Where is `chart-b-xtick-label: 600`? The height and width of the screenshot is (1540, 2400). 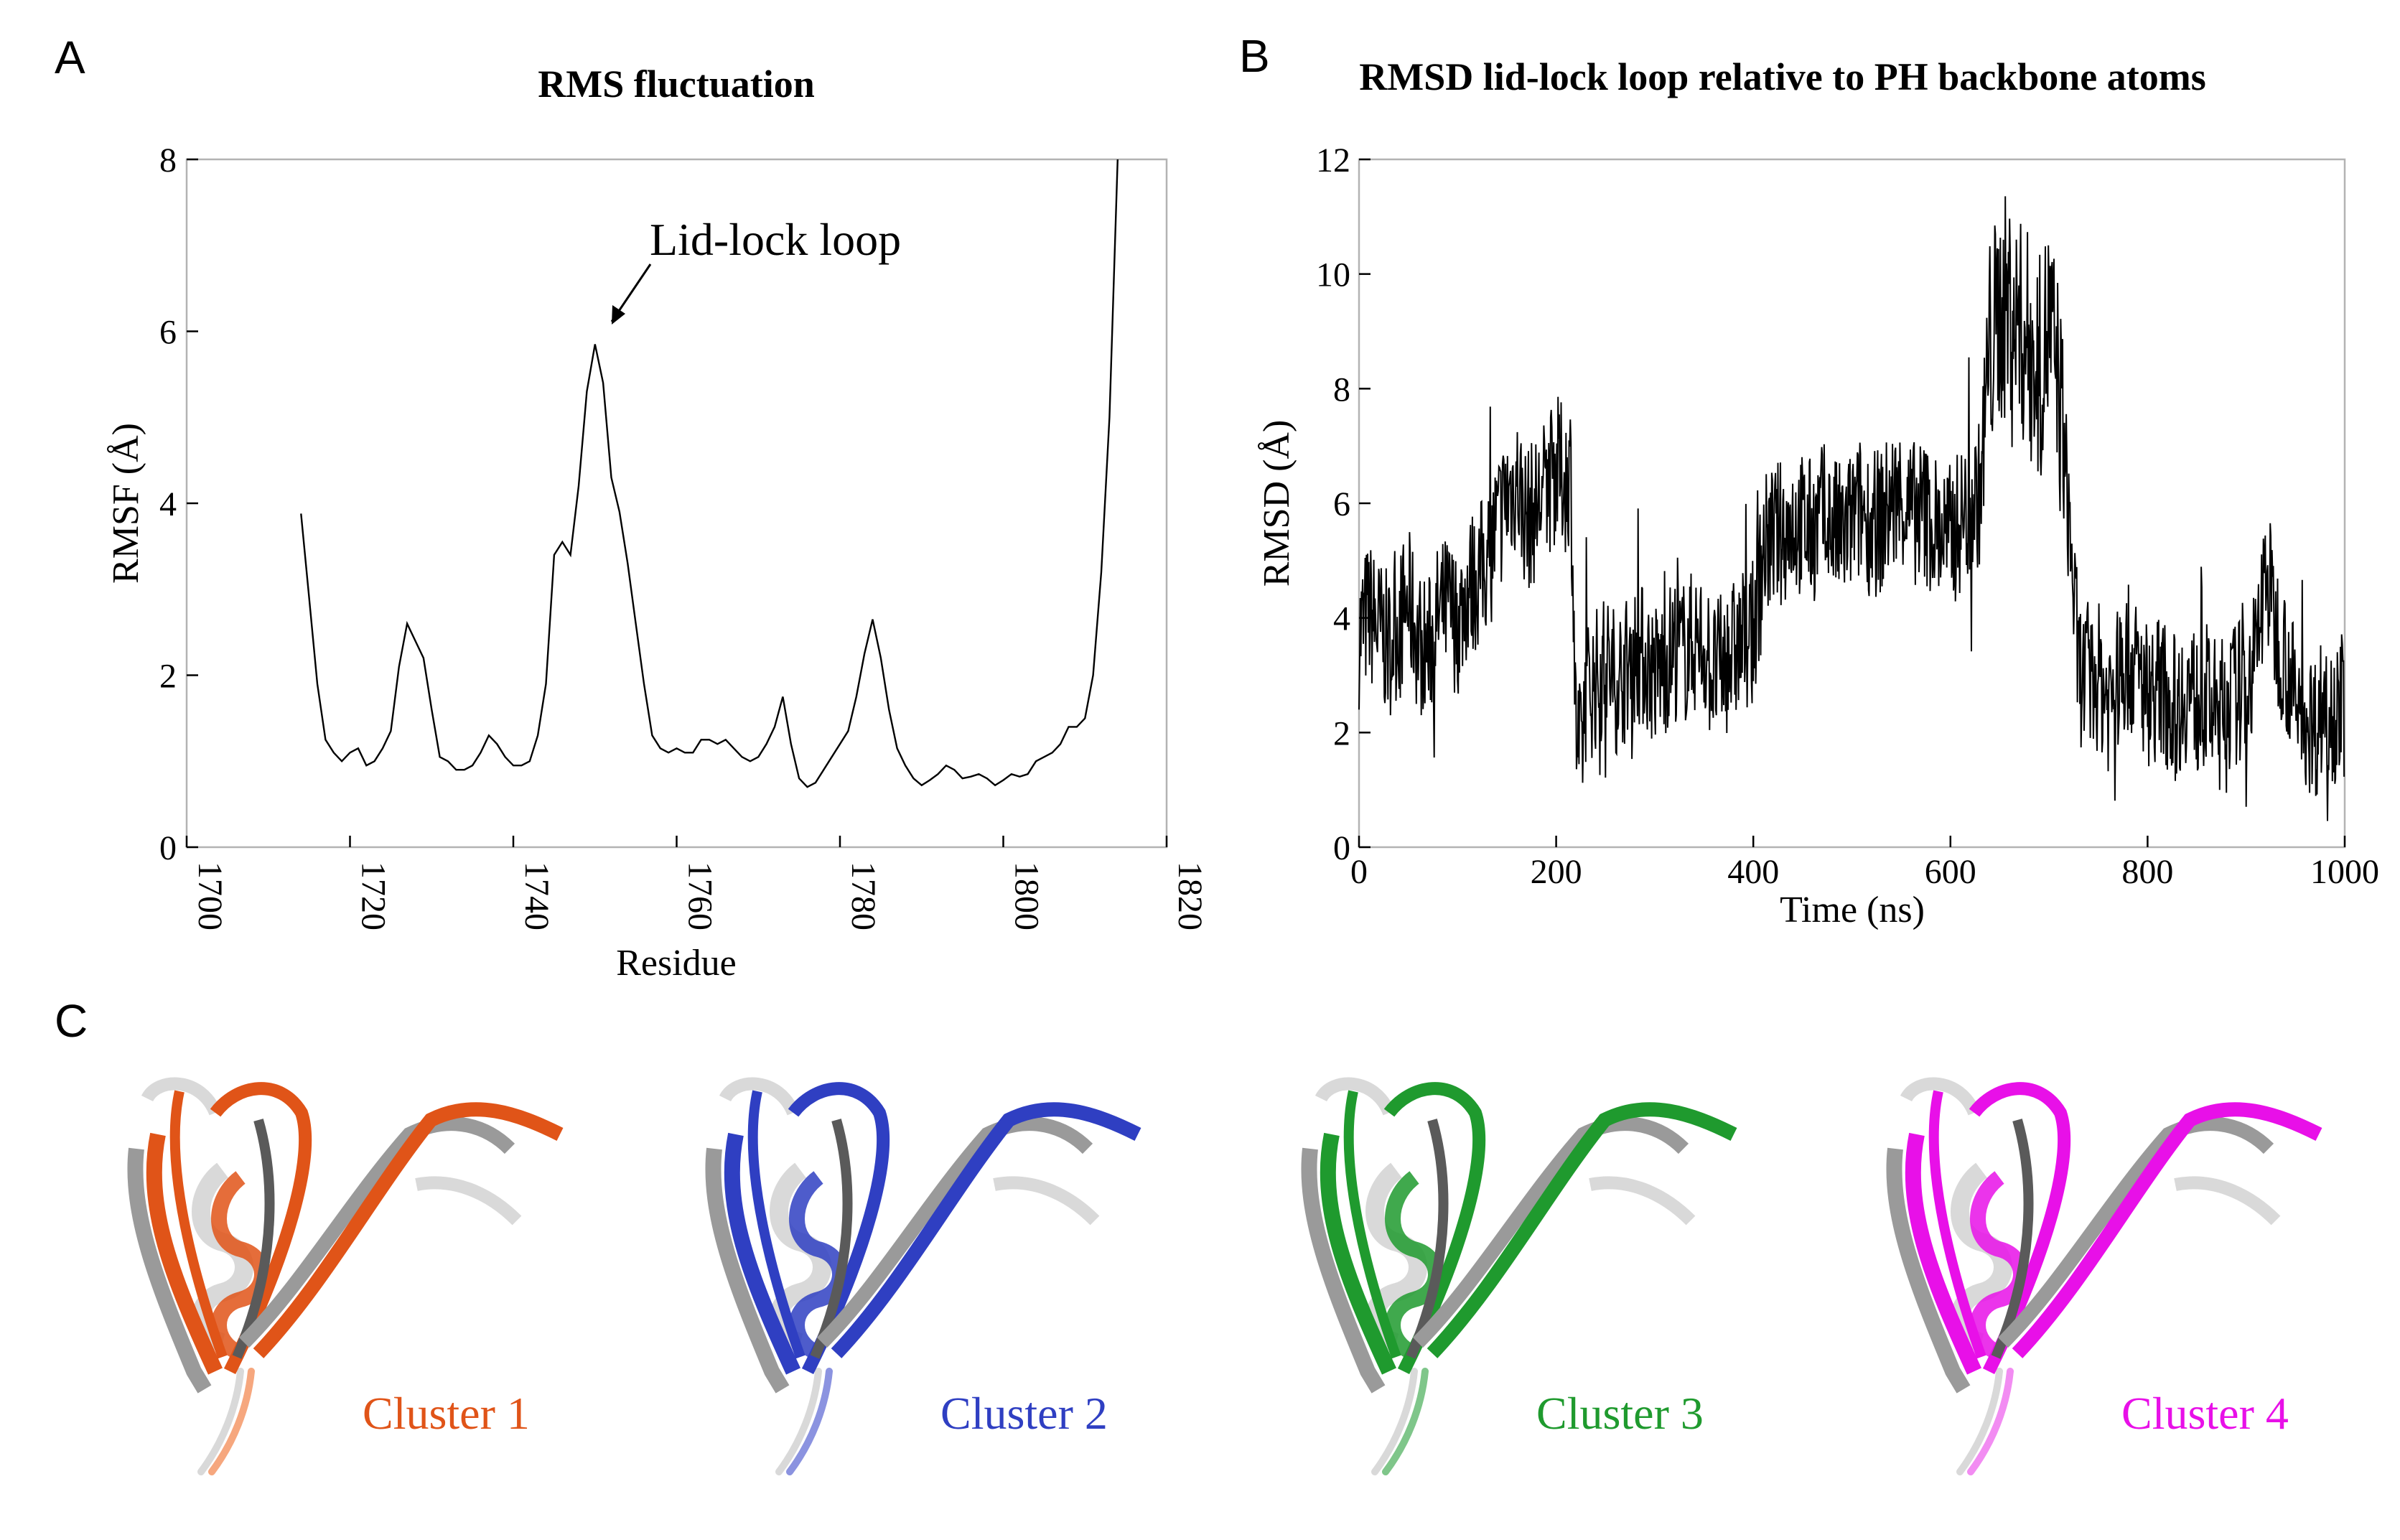
chart-b-xtick-label: 600 is located at coordinates (1950, 872).